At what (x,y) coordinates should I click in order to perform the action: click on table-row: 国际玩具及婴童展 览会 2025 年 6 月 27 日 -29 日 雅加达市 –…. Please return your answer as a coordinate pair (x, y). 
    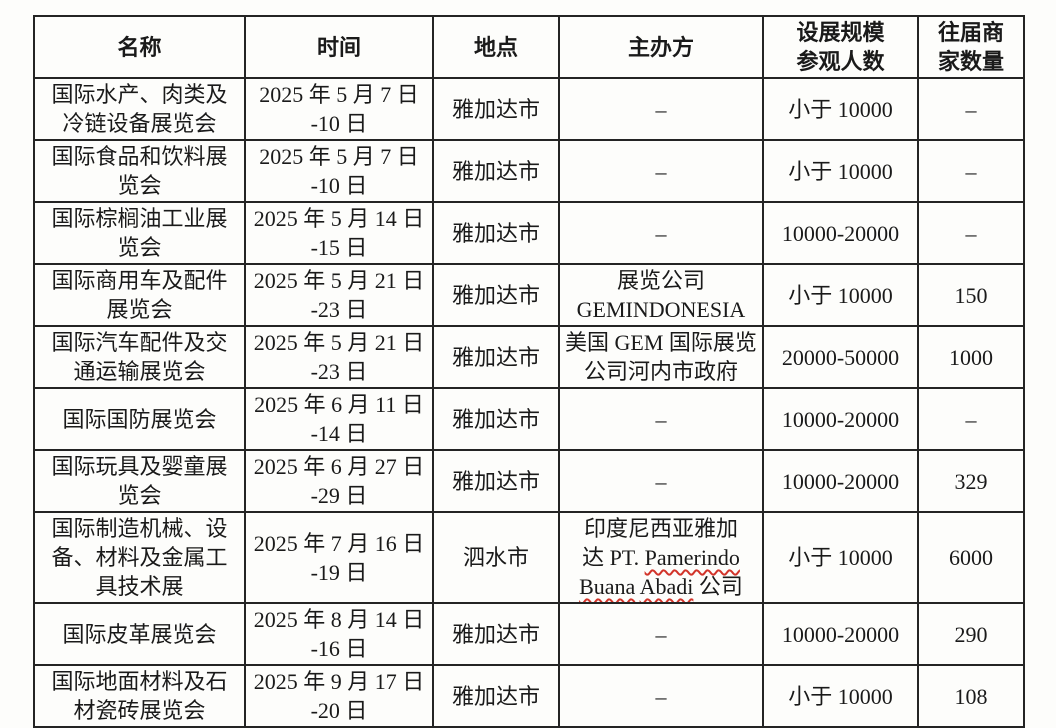
    Looking at the image, I should click on (529, 481).